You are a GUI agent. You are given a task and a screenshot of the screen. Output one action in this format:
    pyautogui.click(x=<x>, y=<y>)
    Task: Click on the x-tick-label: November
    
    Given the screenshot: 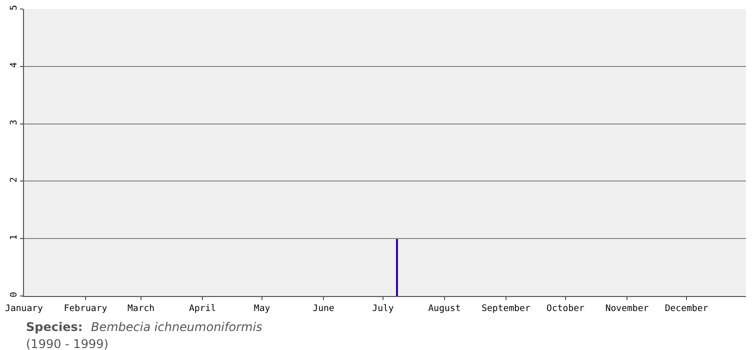 What is the action you would take?
    pyautogui.click(x=627, y=309)
    